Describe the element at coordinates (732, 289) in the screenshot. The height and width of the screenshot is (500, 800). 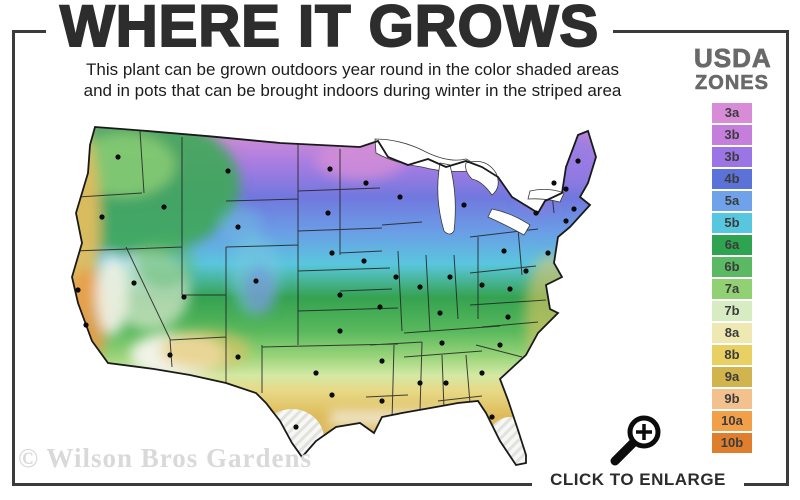
I see `zone-swatch-7a: 7a` at that location.